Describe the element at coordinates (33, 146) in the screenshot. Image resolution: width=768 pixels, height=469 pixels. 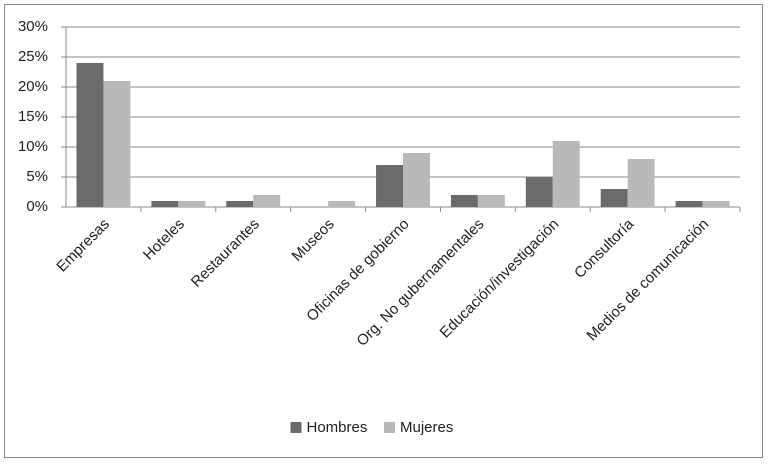
I see `y-tick-label: 10%` at that location.